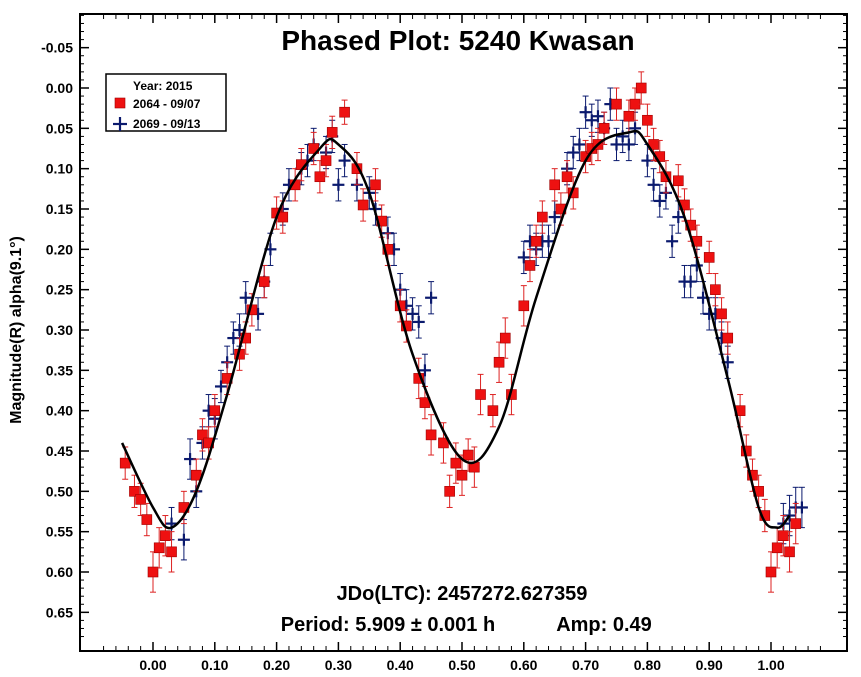 This screenshot has width=861, height=677. Describe the element at coordinates (457, 40) in the screenshot. I see `chart-title: Phased Plot: 5240 Kwasan` at that location.